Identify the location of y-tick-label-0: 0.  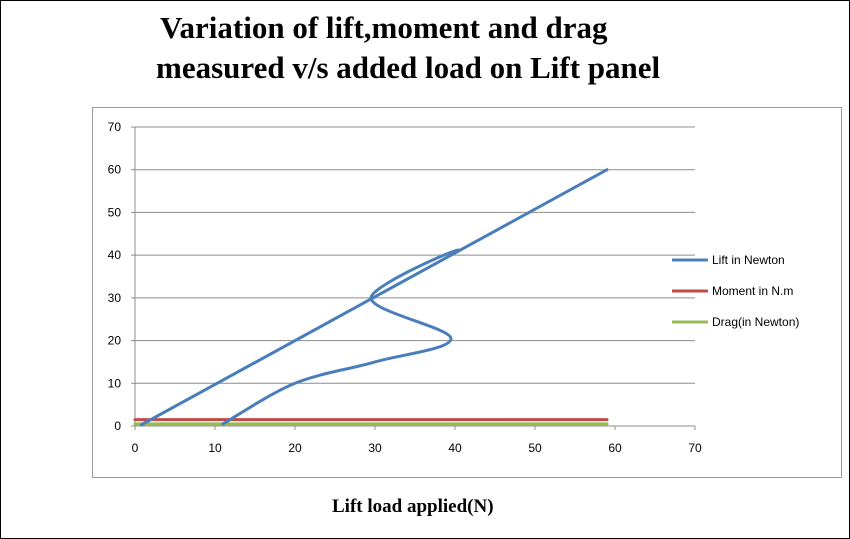
(117, 426).